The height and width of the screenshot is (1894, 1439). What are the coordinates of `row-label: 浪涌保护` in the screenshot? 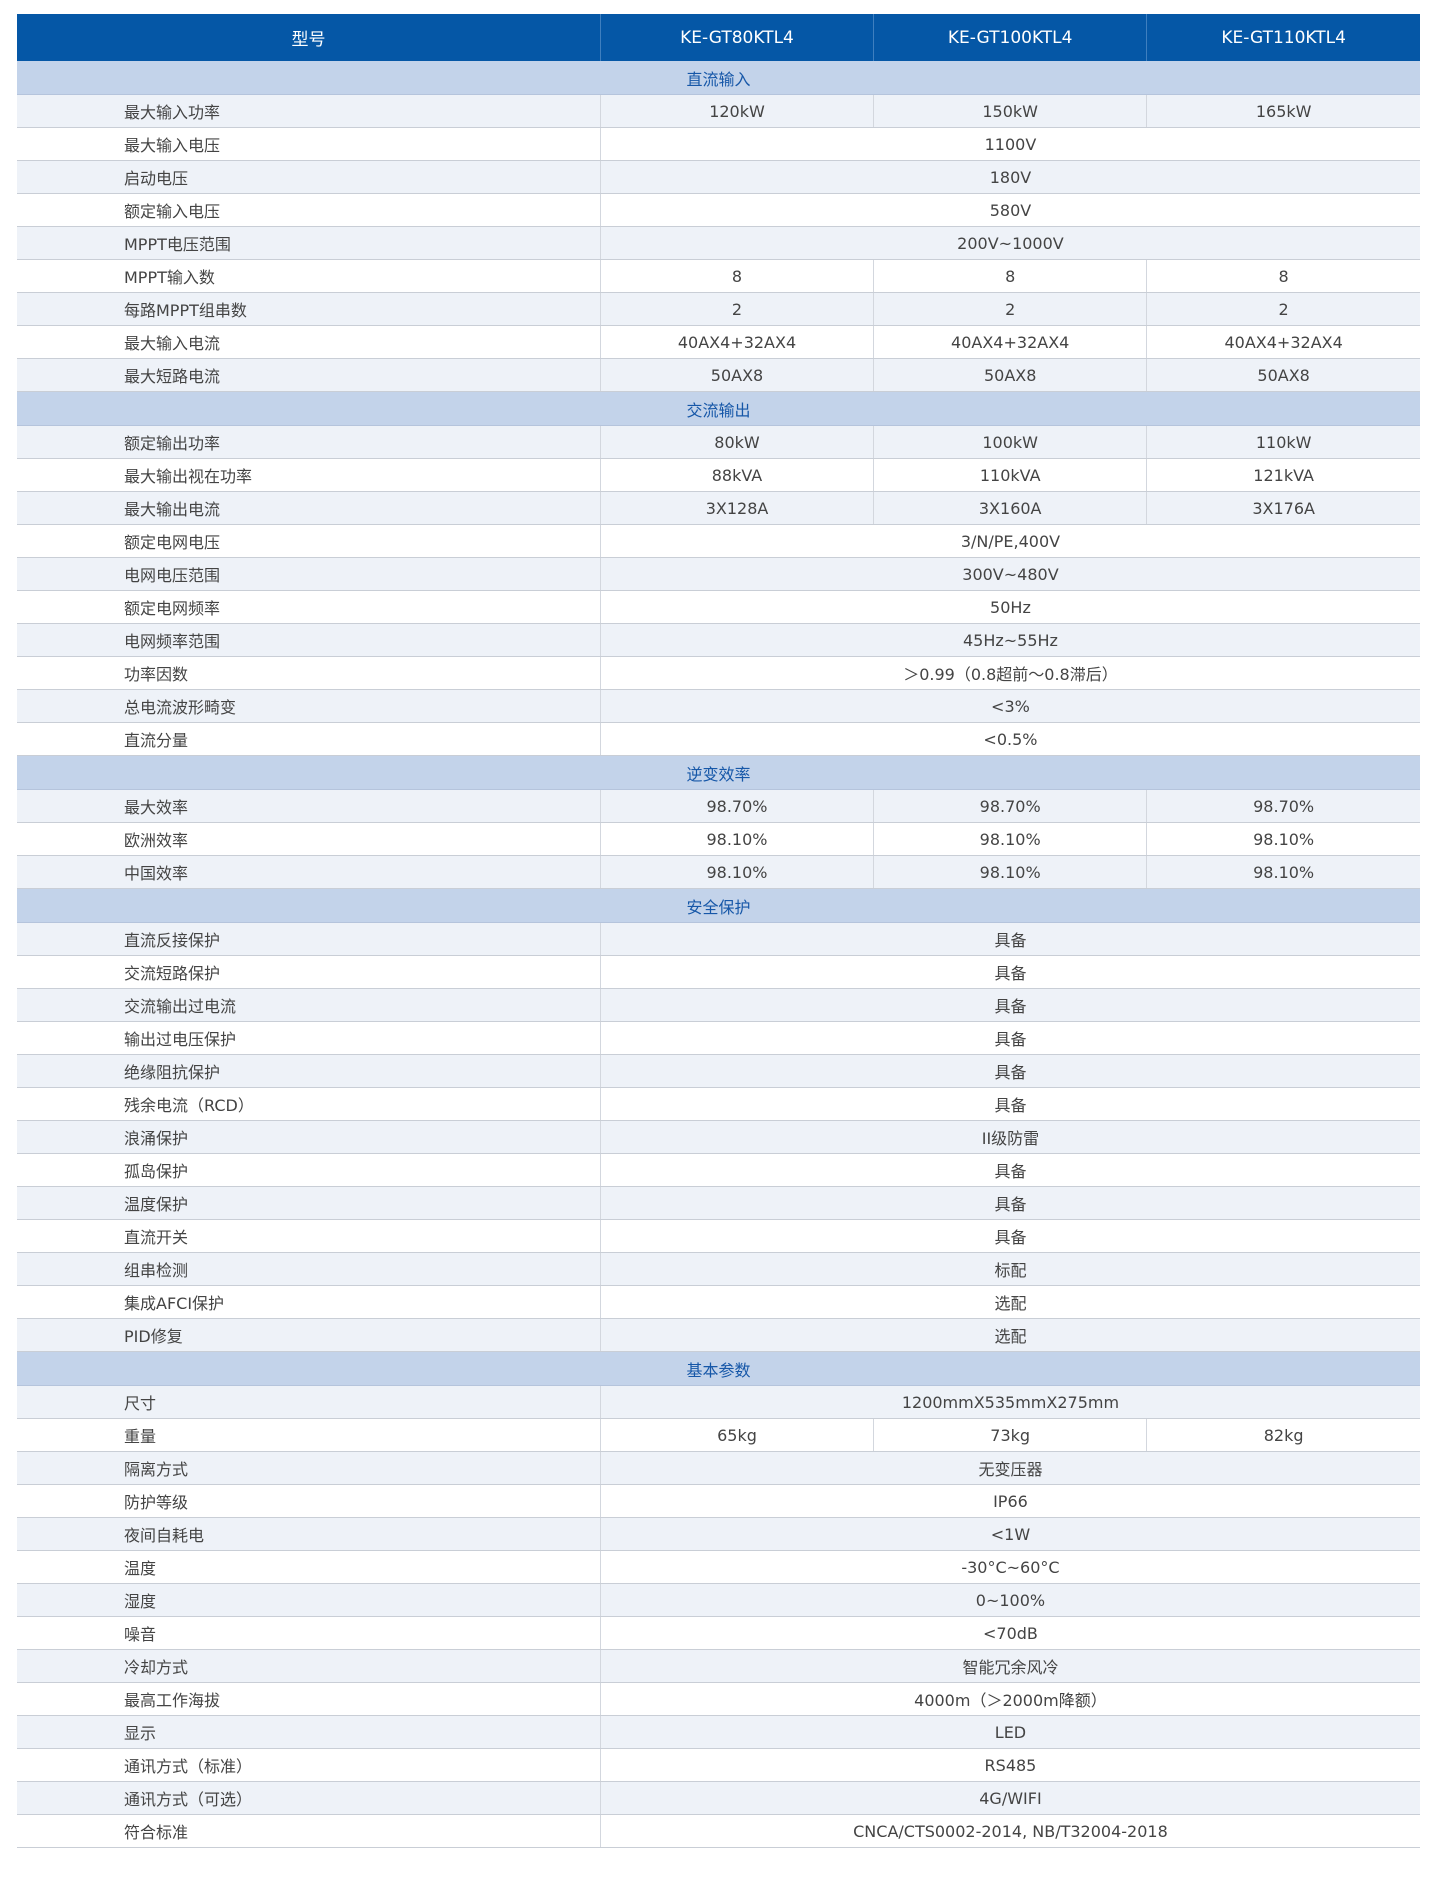 It's located at (309, 1137).